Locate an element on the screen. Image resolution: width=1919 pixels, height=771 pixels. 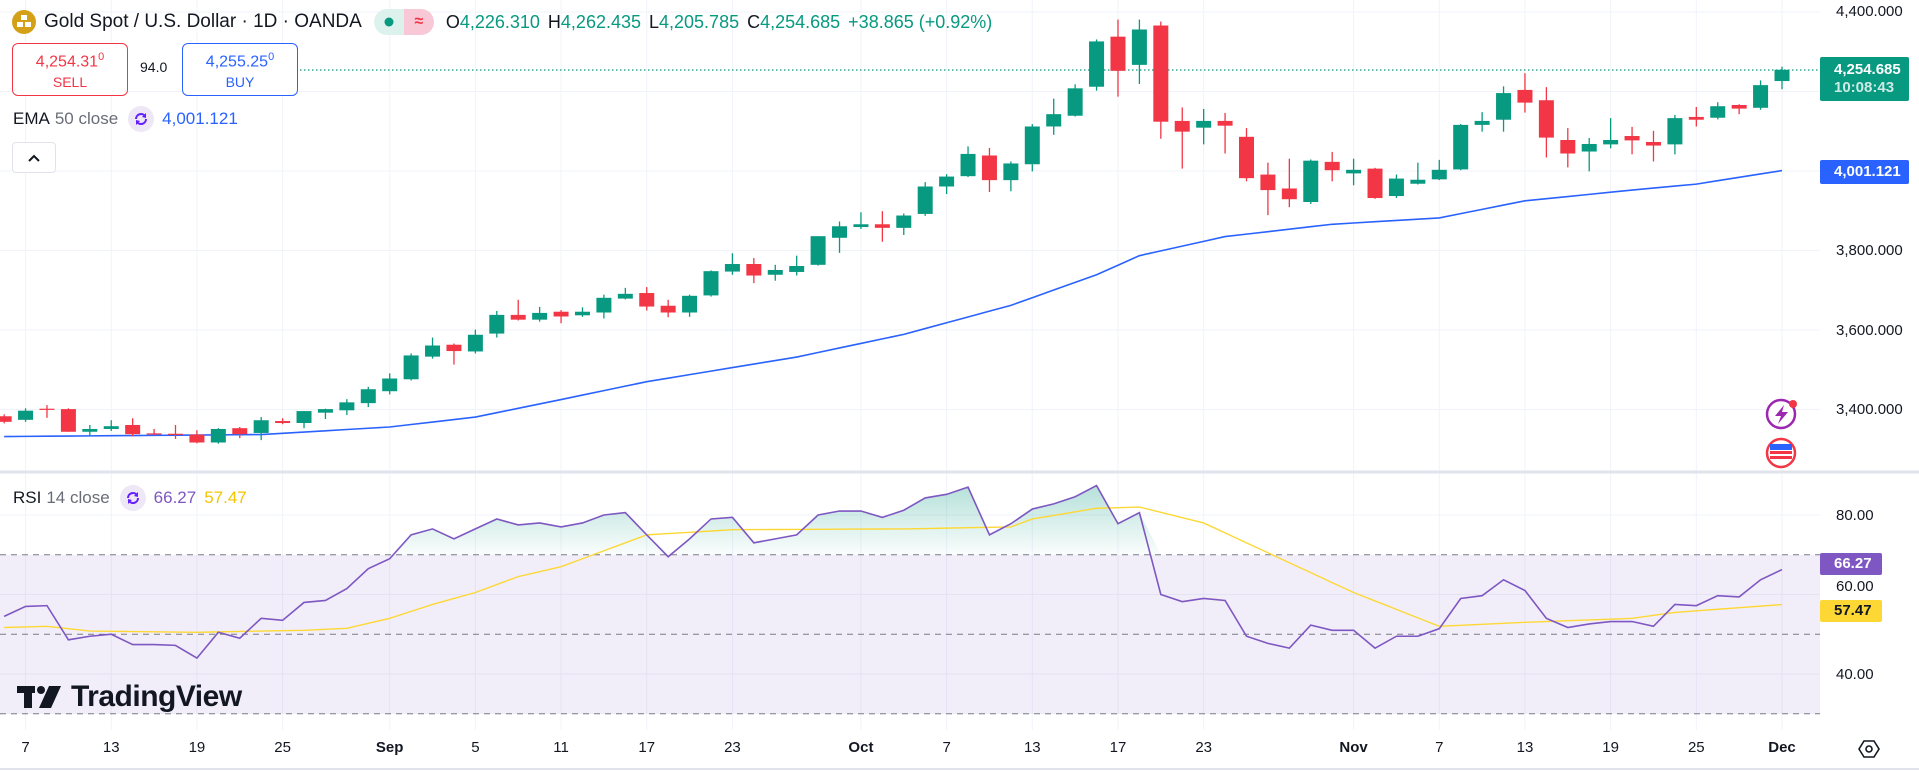
close-label: C is located at coordinates (754, 21).